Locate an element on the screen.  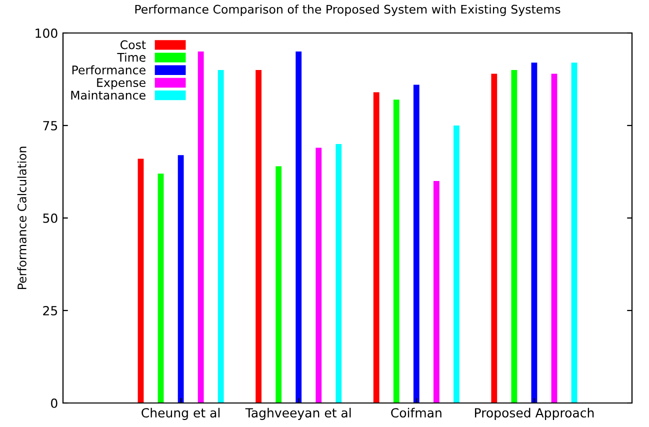
y-tick-label: 25 is located at coordinates (50, 311).